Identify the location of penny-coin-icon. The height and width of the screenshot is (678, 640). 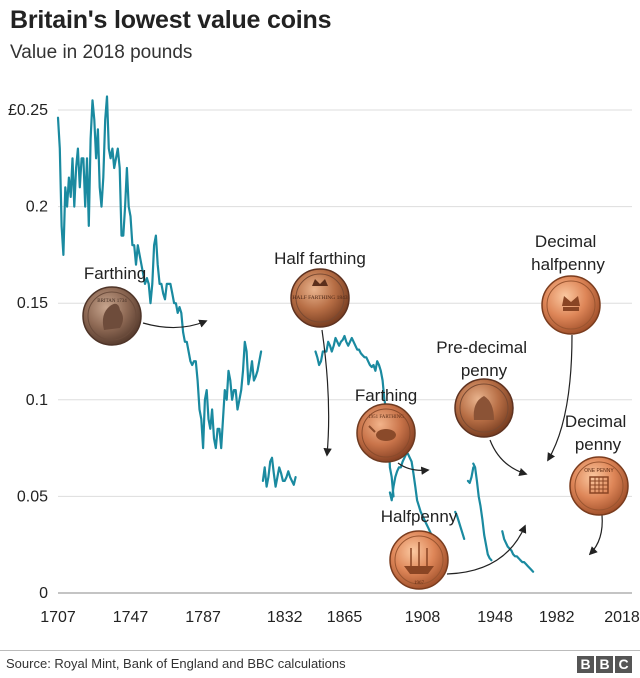
(484, 408).